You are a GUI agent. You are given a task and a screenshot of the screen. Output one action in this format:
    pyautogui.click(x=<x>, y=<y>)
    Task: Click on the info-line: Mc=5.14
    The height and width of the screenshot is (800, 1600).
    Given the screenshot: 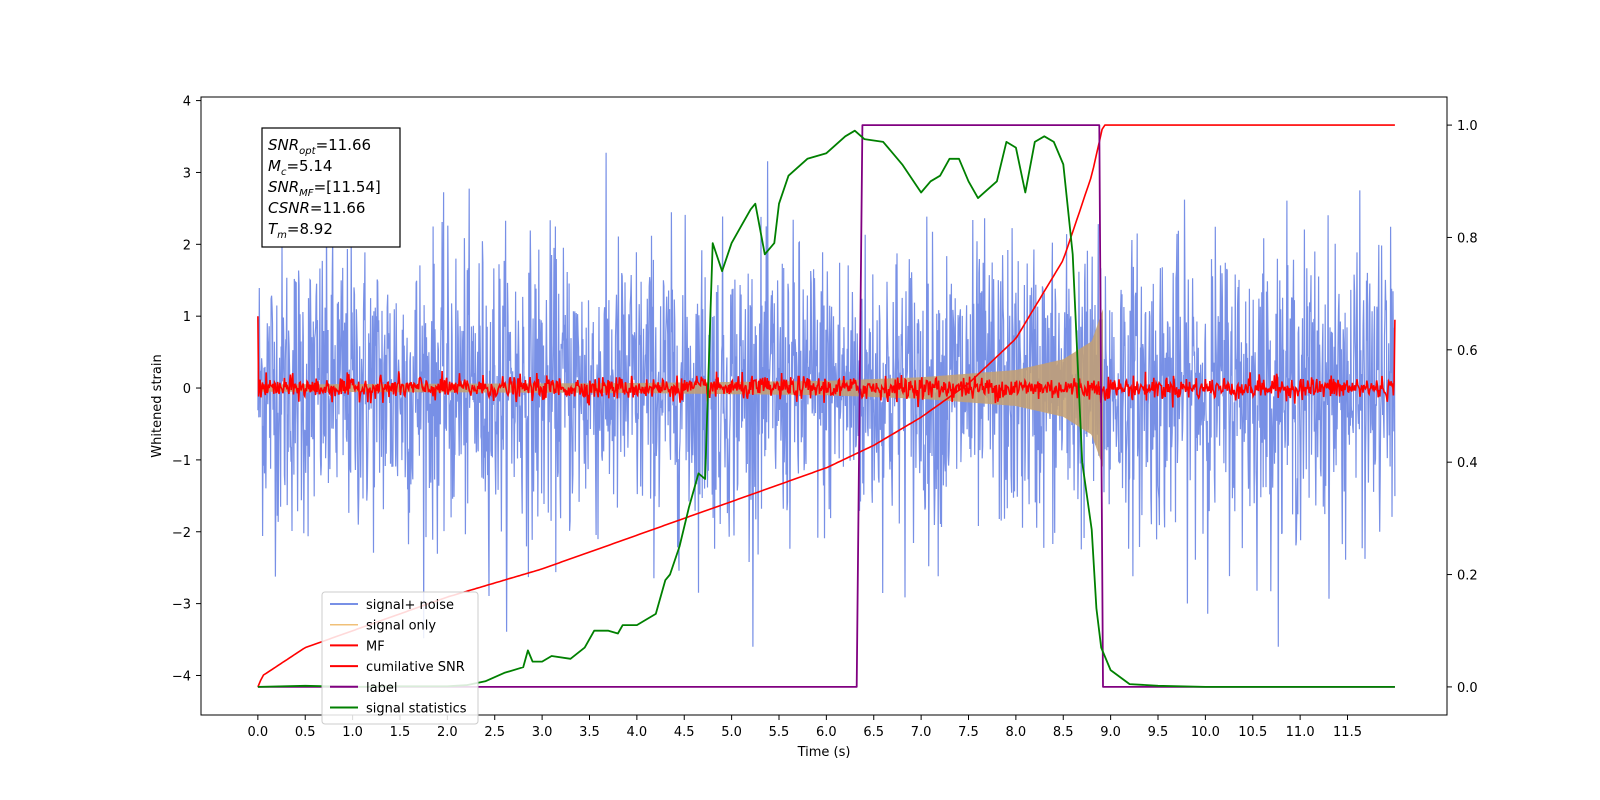 What is the action you would take?
    pyautogui.click(x=300, y=167)
    